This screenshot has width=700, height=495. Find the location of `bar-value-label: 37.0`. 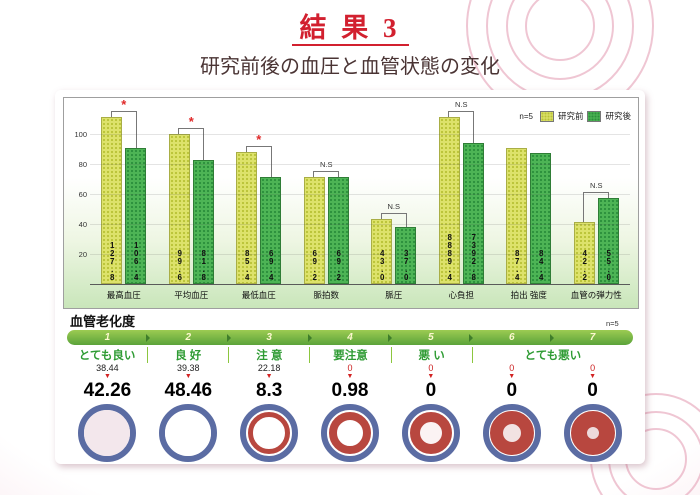

bar-value-label: 37.0 is located at coordinates (406, 265).